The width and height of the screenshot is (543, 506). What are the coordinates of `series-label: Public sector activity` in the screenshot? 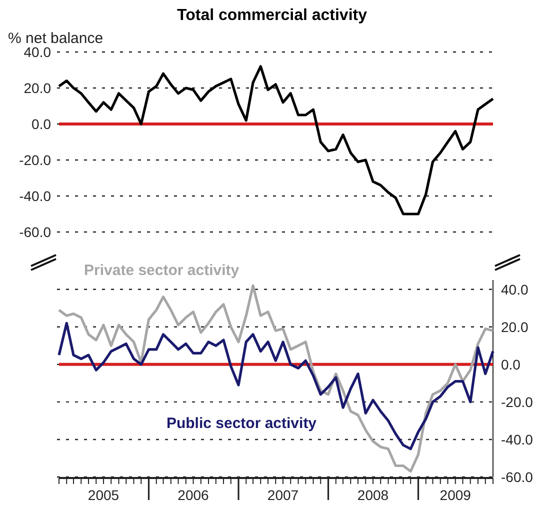 It's located at (242, 423).